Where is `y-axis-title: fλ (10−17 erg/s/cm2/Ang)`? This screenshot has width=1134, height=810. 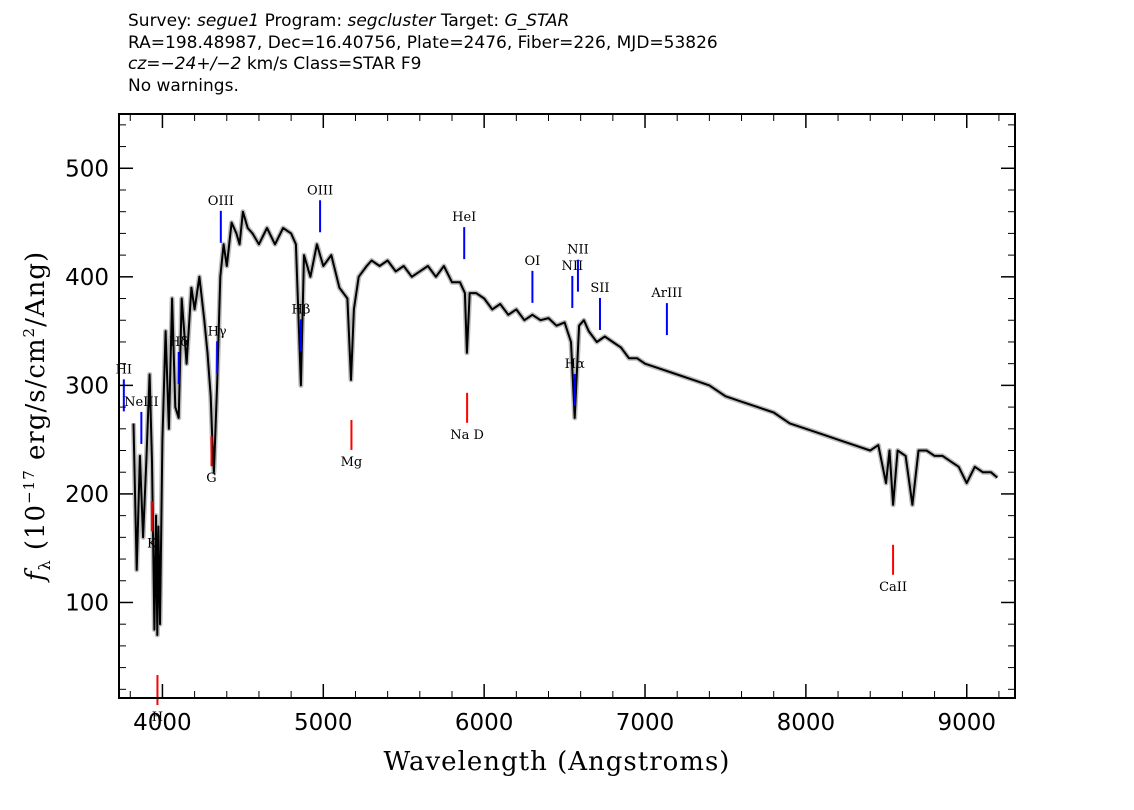
y-axis-title: fλ (10−17 erg/s/cm2/Ang) is located at coordinates (37, 417).